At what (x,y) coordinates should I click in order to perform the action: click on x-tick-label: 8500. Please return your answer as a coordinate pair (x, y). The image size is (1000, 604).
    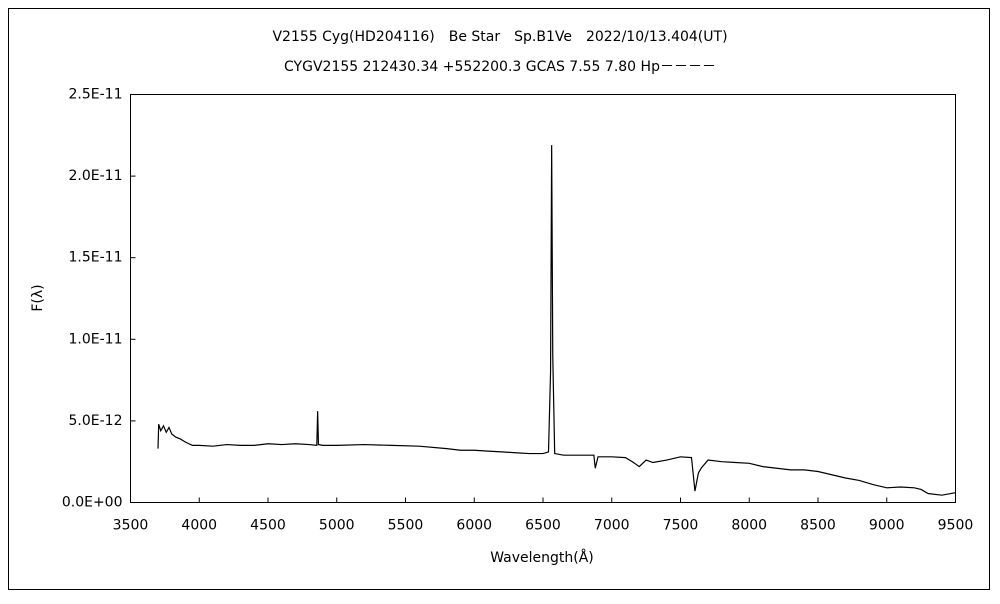
    Looking at the image, I should click on (818, 526).